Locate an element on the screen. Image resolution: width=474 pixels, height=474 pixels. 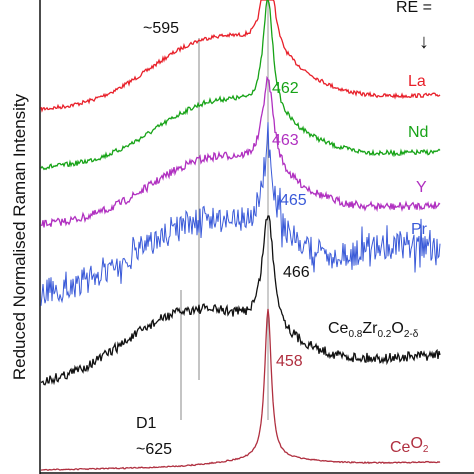
legend-arrow: ↓ is located at coordinates (424, 42).